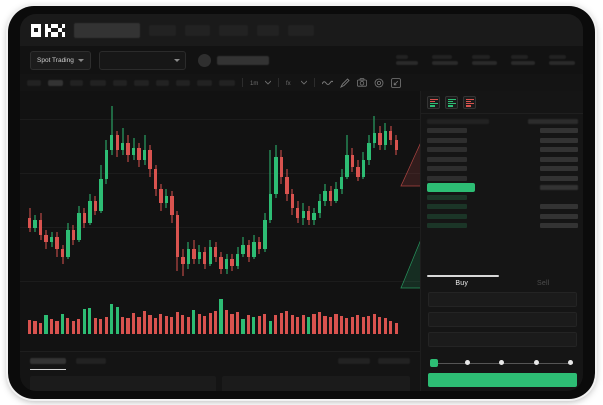 The height and width of the screenshot is (405, 603). Describe the element at coordinates (502, 339) in the screenshot. I see `order-total-field` at that location.